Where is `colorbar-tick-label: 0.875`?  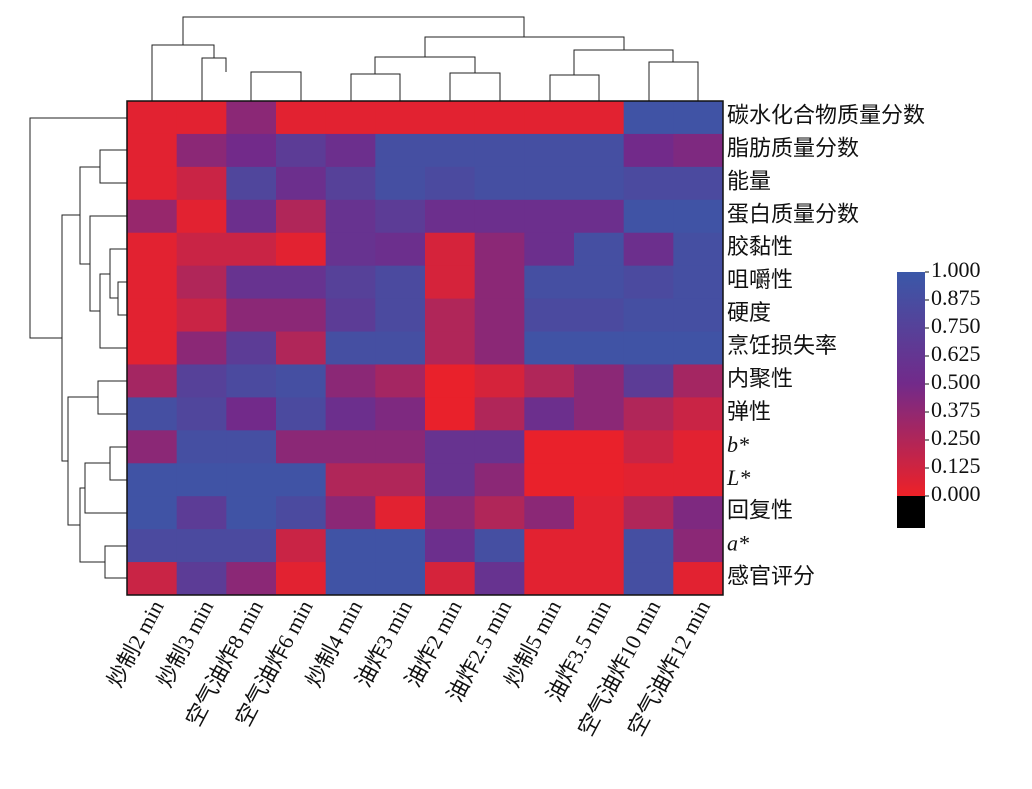
colorbar-tick-label: 0.875 is located at coordinates (956, 297).